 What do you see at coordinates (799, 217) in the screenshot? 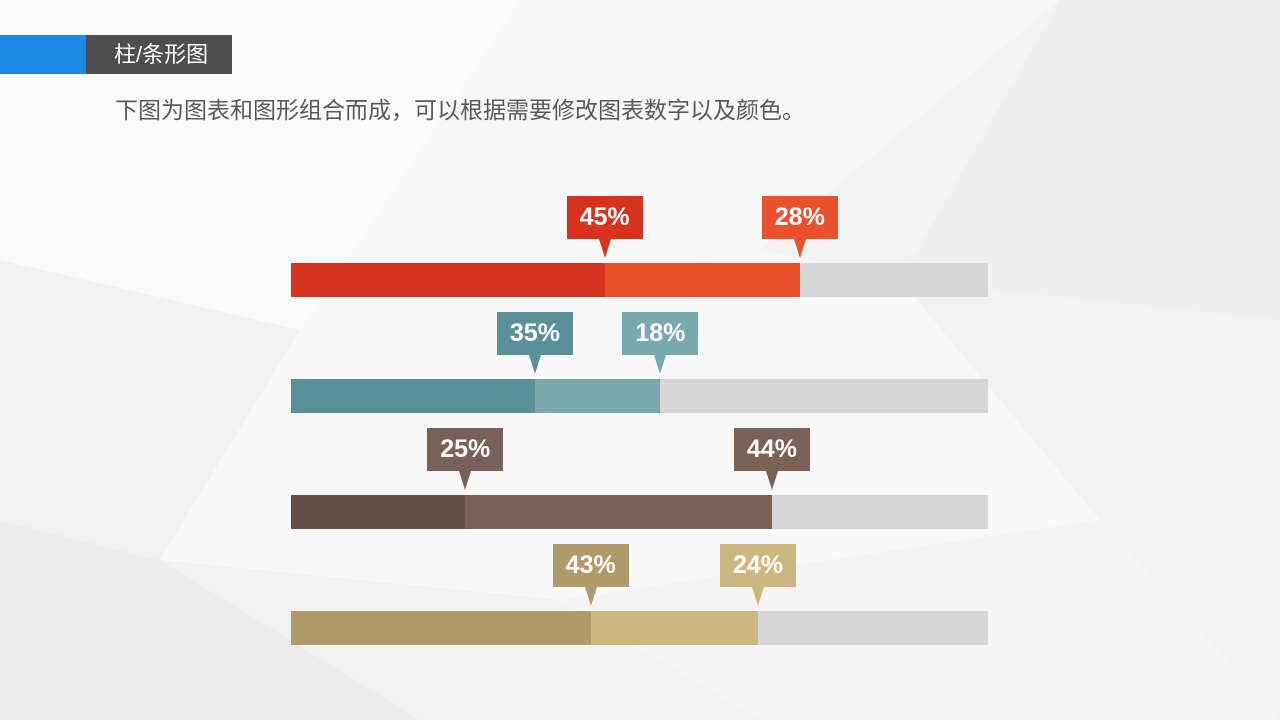
I see `data-label: 28%` at bounding box center [799, 217].